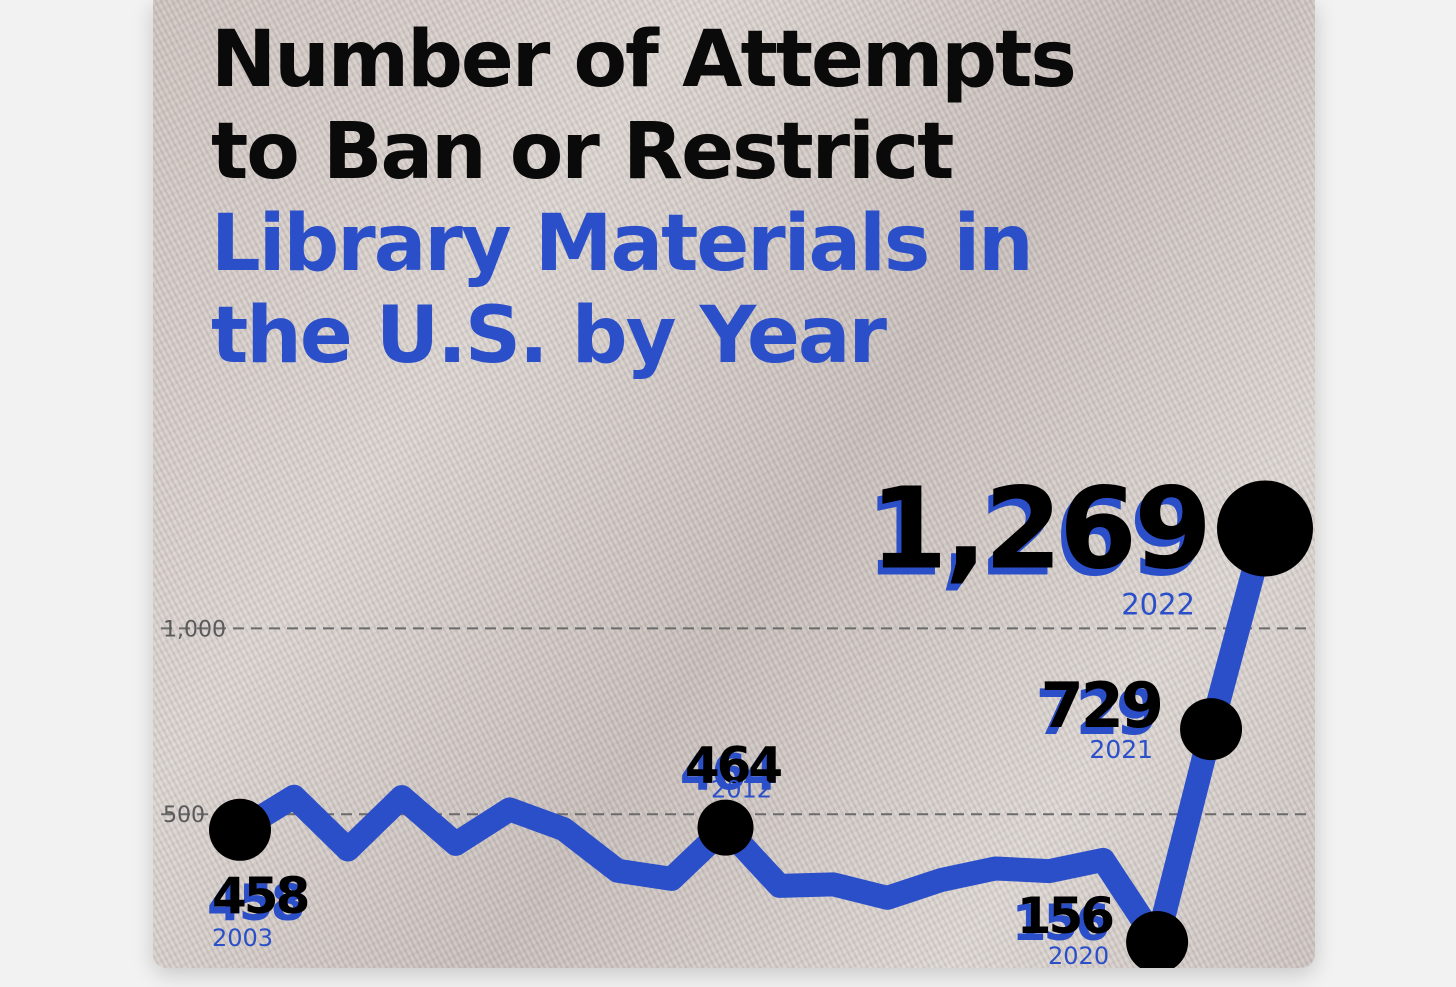  Describe the element at coordinates (728, 773) in the screenshot. I see `value-label-shadow-2012: 464` at that location.